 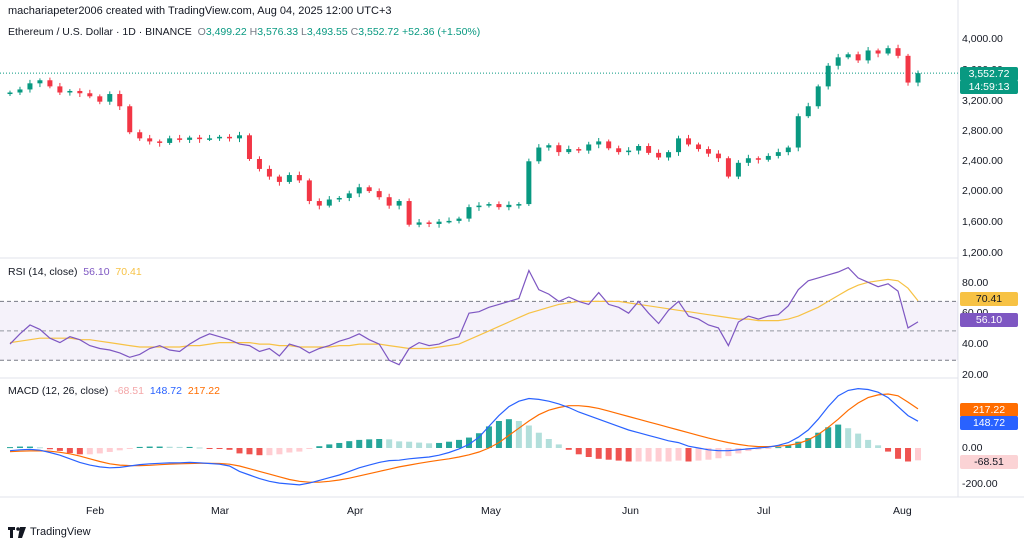 What do you see at coordinates (203, 391) in the screenshot?
I see `macd-signal-value: 217.22` at bounding box center [203, 391].